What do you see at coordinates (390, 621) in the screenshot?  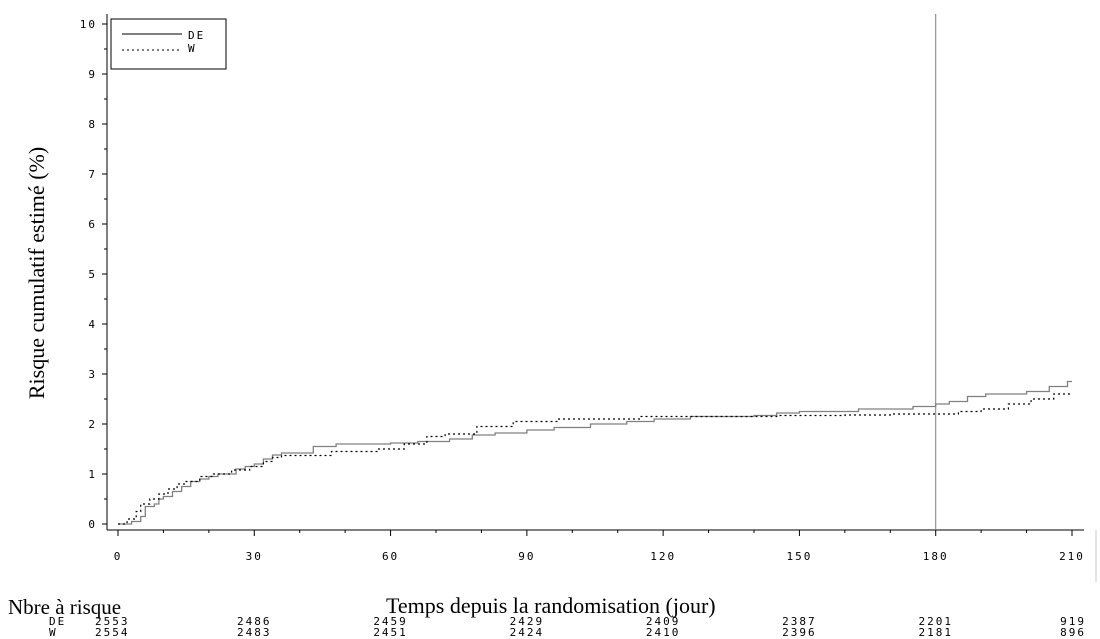 I see `risk-value-de: 2459` at bounding box center [390, 621].